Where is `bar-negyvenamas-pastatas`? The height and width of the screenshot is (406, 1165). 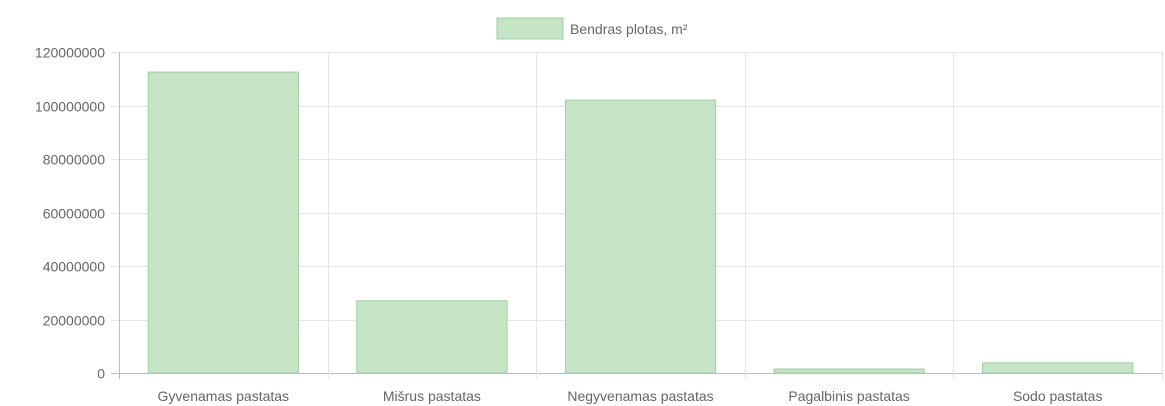 bar-negyvenamas-pastatas is located at coordinates (640, 236).